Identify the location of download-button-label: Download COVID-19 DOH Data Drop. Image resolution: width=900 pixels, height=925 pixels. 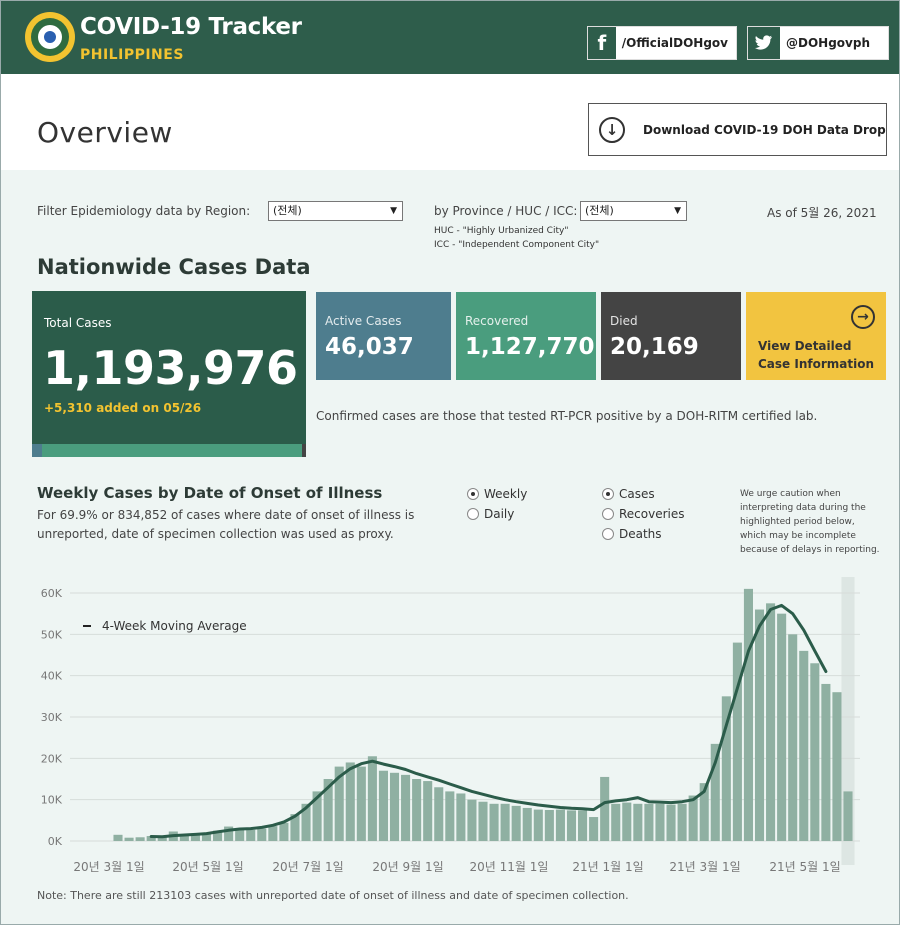
(764, 129).